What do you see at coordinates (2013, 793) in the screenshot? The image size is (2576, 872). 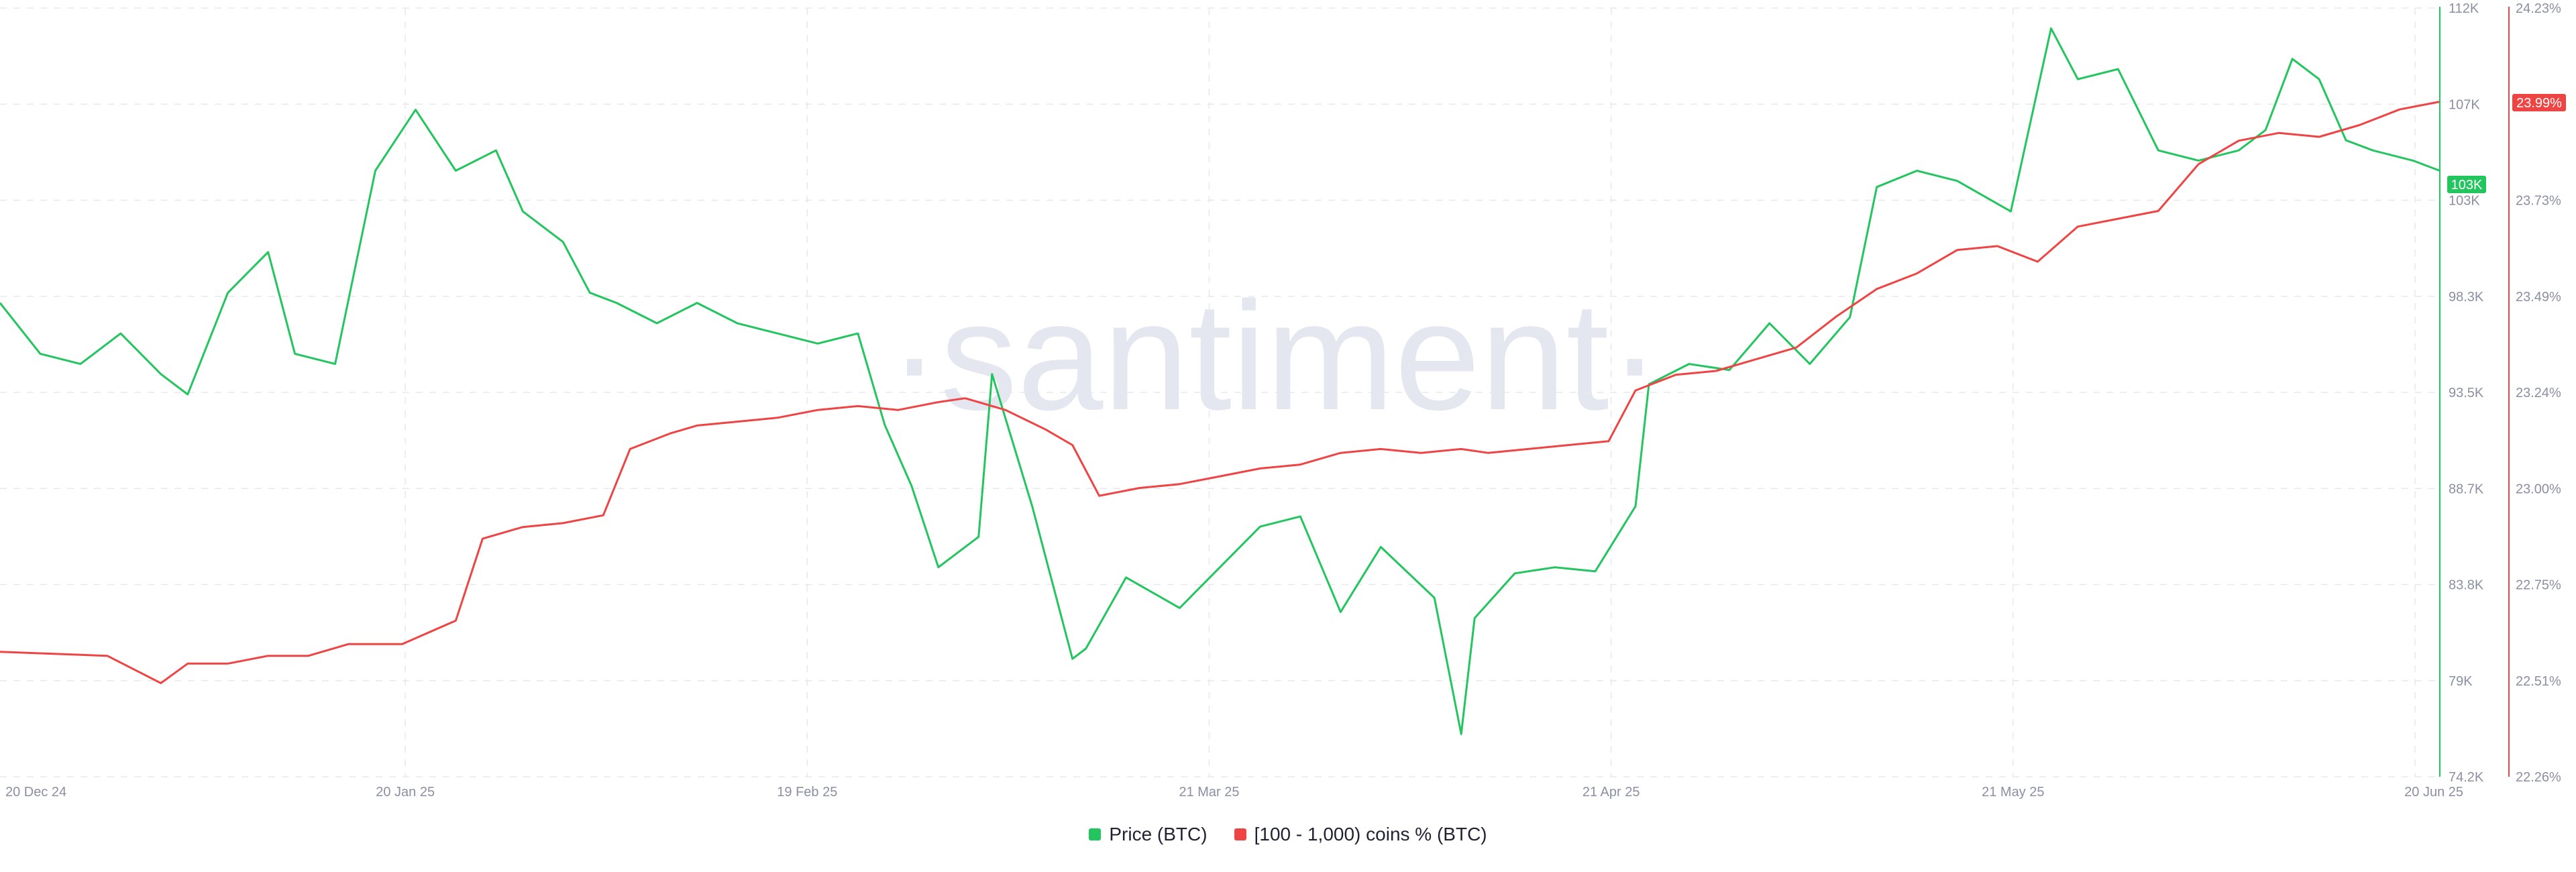 I see `x-tick-label: 21 May 25` at bounding box center [2013, 793].